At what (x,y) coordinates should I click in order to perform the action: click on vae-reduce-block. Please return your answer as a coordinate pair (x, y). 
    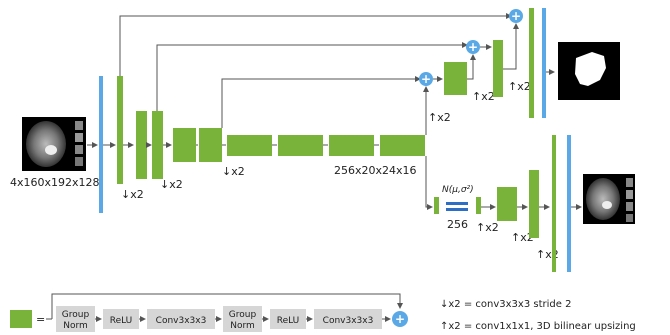
    Looking at the image, I should click on (436, 205).